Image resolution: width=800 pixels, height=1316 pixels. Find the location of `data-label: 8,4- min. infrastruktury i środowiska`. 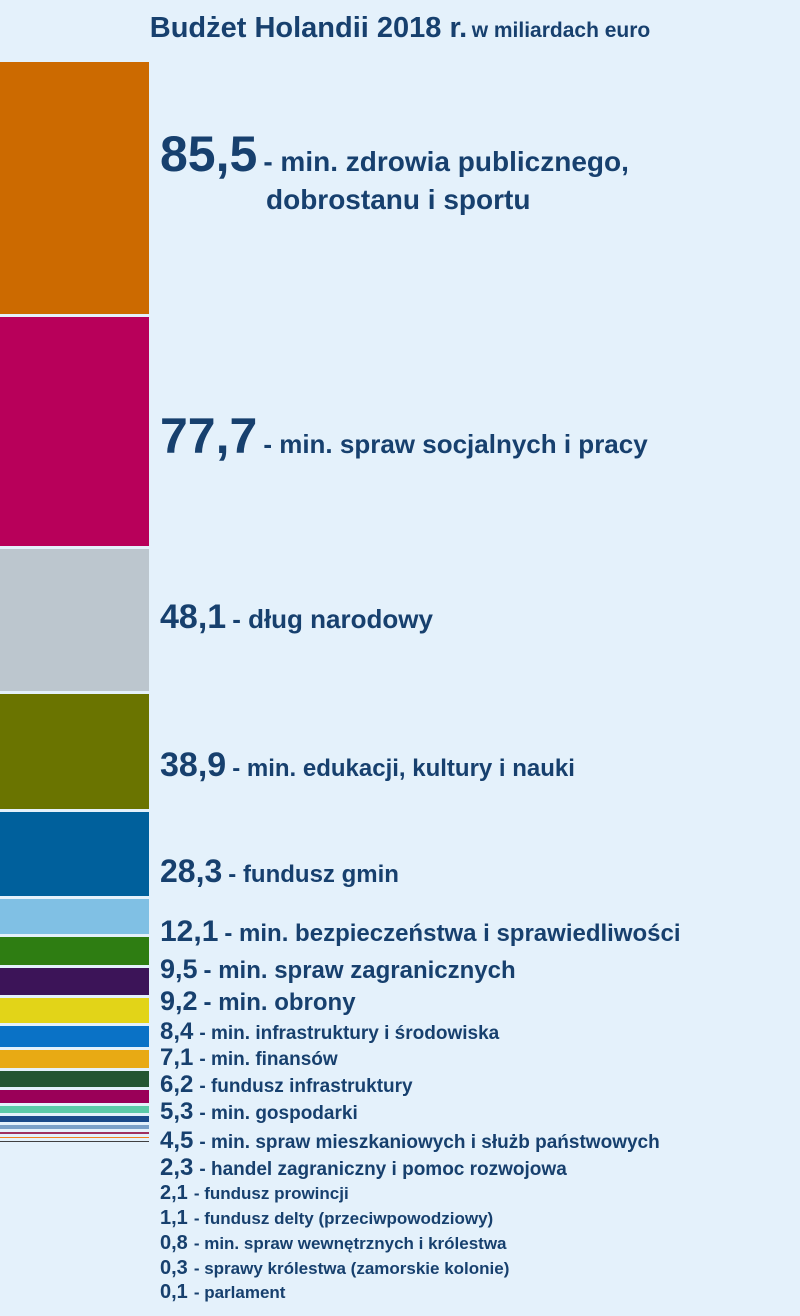

data-label: 8,4- min. infrastruktury i środowiska is located at coordinates (329, 1031).